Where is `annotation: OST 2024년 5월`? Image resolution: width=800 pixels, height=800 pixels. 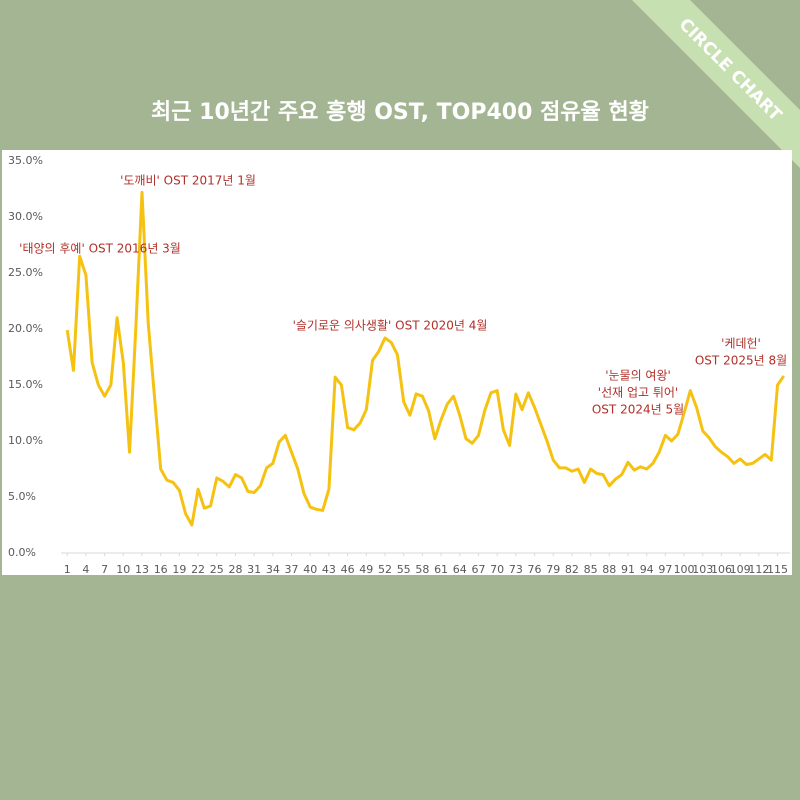 annotation: OST 2024년 5월 is located at coordinates (638, 410).